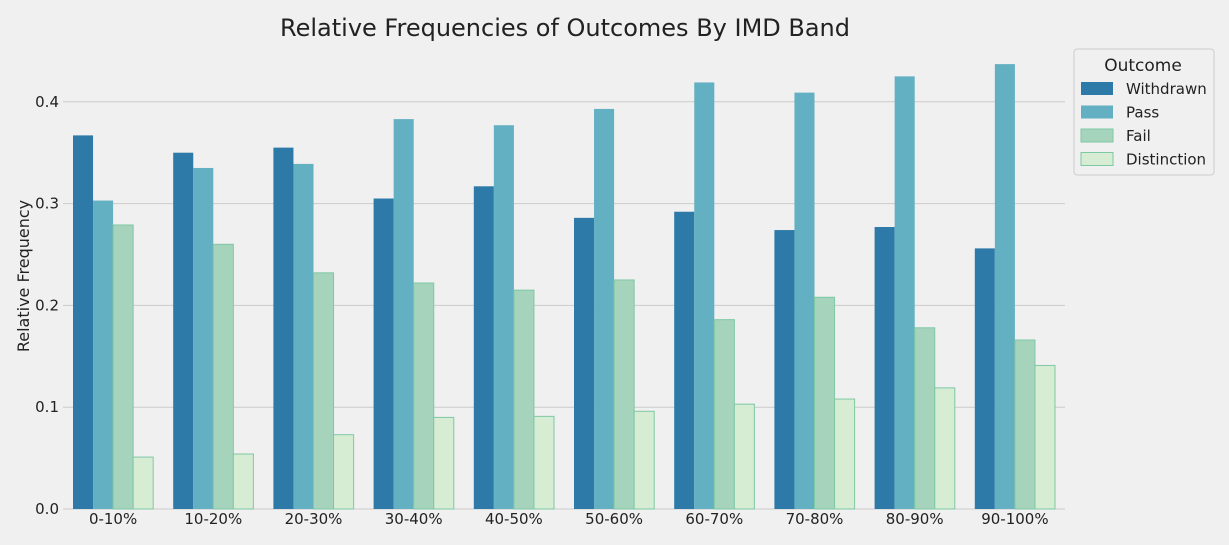  Describe the element at coordinates (815, 519) in the screenshot. I see `x-tick-label: 70-80%` at that location.